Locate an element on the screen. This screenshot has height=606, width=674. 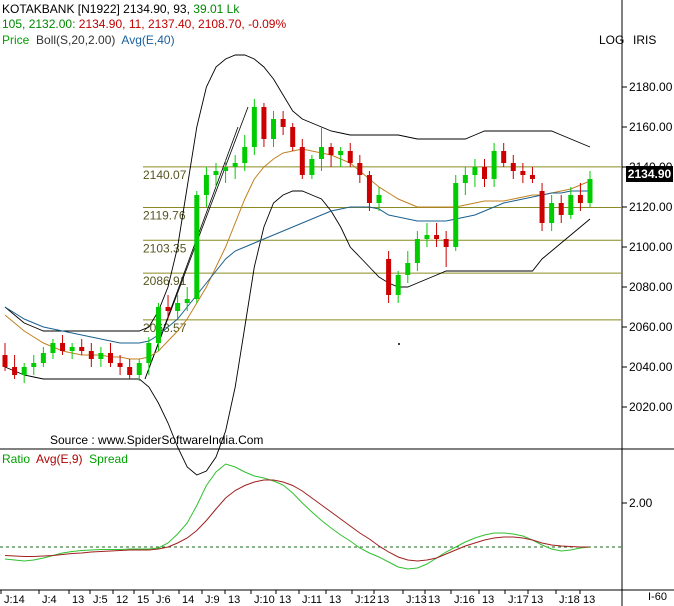
y-tick-label: 2040.00 is located at coordinates (651, 367).